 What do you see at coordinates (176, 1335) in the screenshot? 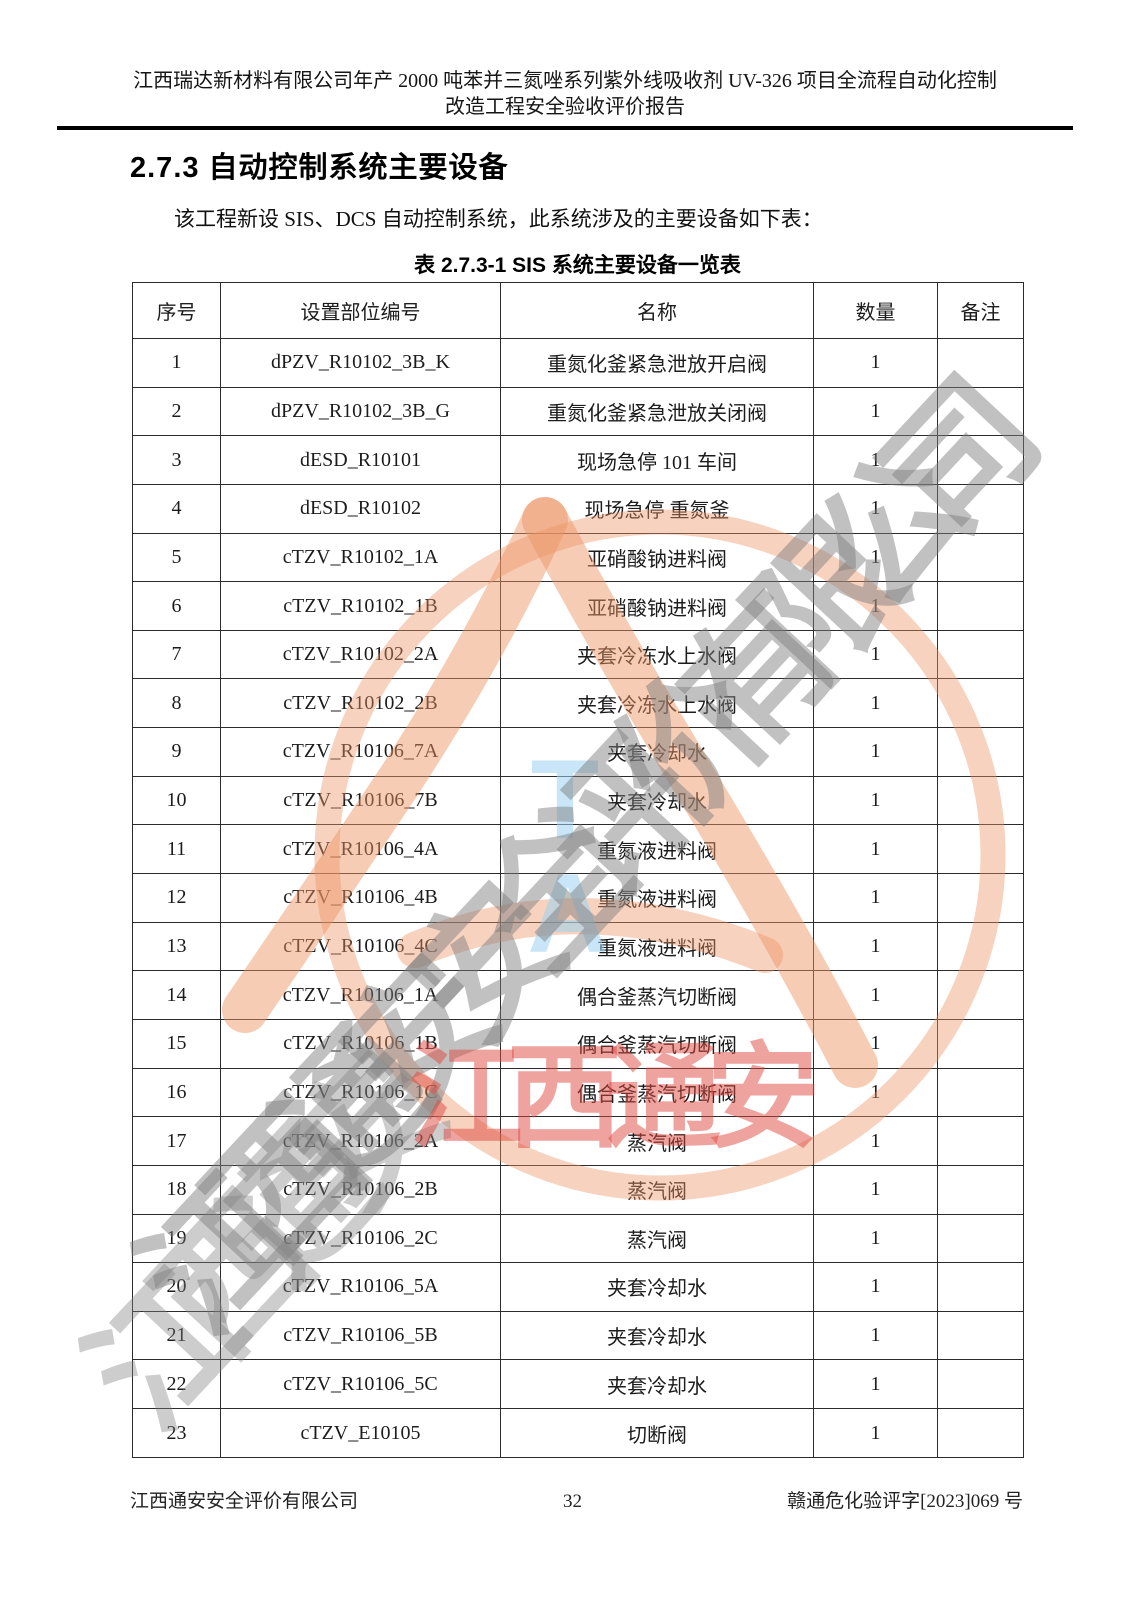
I see `table-cell: 21` at bounding box center [176, 1335].